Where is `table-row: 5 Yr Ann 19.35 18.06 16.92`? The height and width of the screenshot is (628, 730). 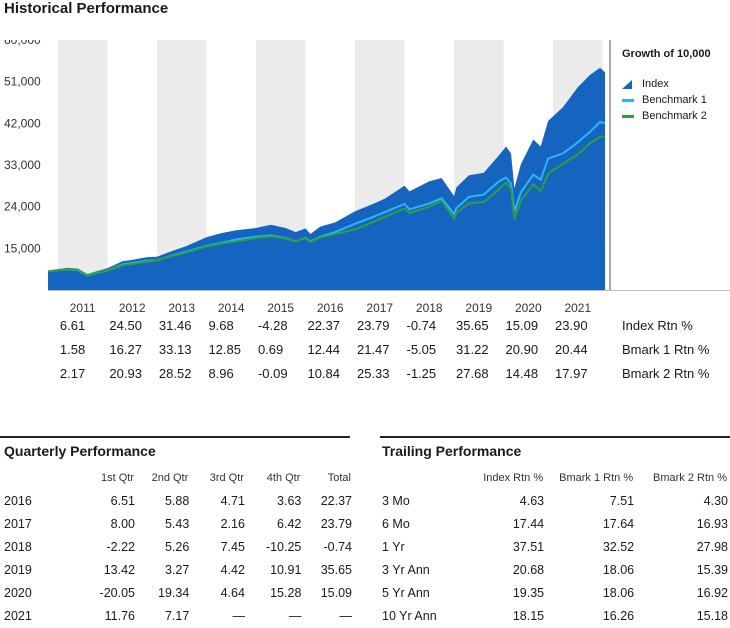 table-row: 5 Yr Ann 19.35 18.06 16.92 is located at coordinates (555, 592).